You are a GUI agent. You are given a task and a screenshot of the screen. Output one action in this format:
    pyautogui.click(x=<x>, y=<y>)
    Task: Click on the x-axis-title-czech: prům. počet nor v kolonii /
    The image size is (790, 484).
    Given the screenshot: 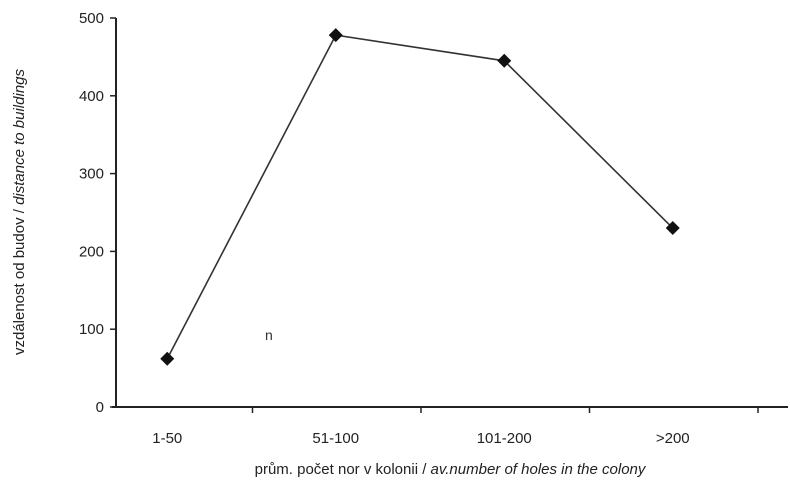 What is the action you would take?
    pyautogui.click(x=343, y=469)
    